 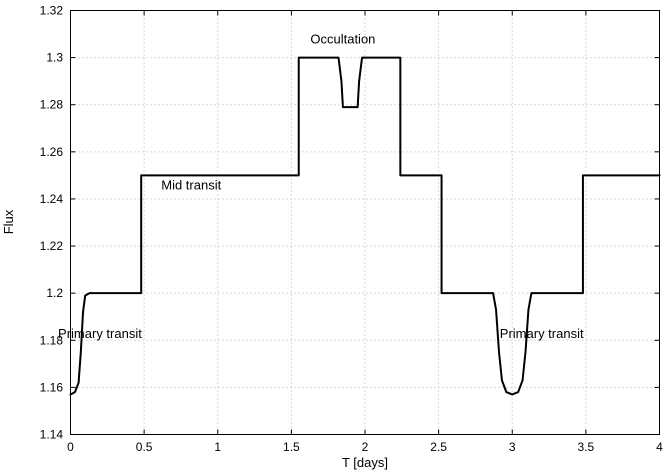 I want to click on annotation-label: Occultation, so click(x=342, y=38).